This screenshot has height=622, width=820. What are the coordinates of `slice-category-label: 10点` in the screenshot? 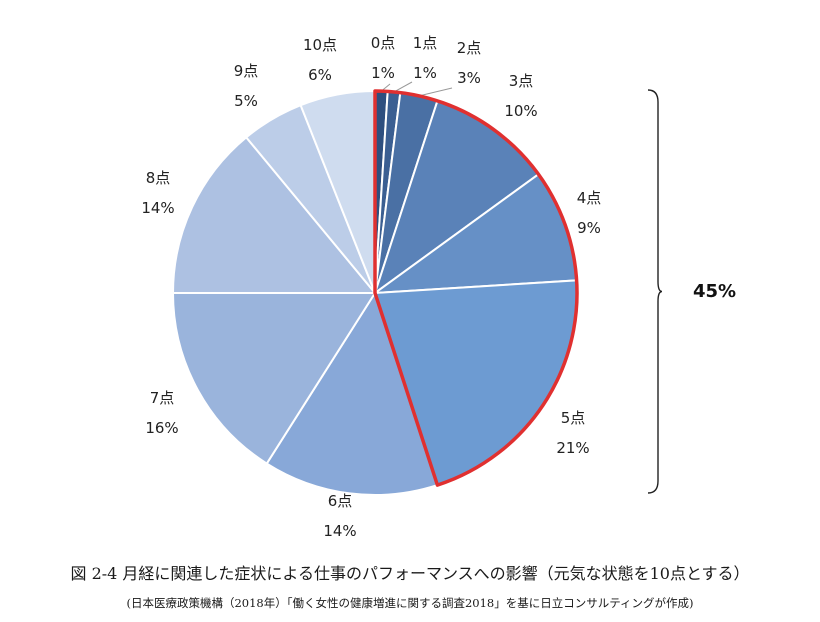 It's located at (320, 45).